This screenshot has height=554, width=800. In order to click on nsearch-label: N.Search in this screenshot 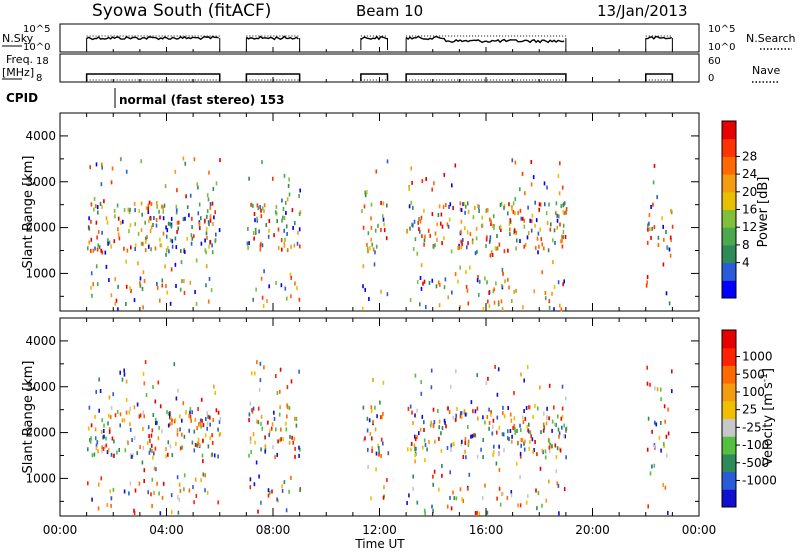, I will do `click(771, 38)`.